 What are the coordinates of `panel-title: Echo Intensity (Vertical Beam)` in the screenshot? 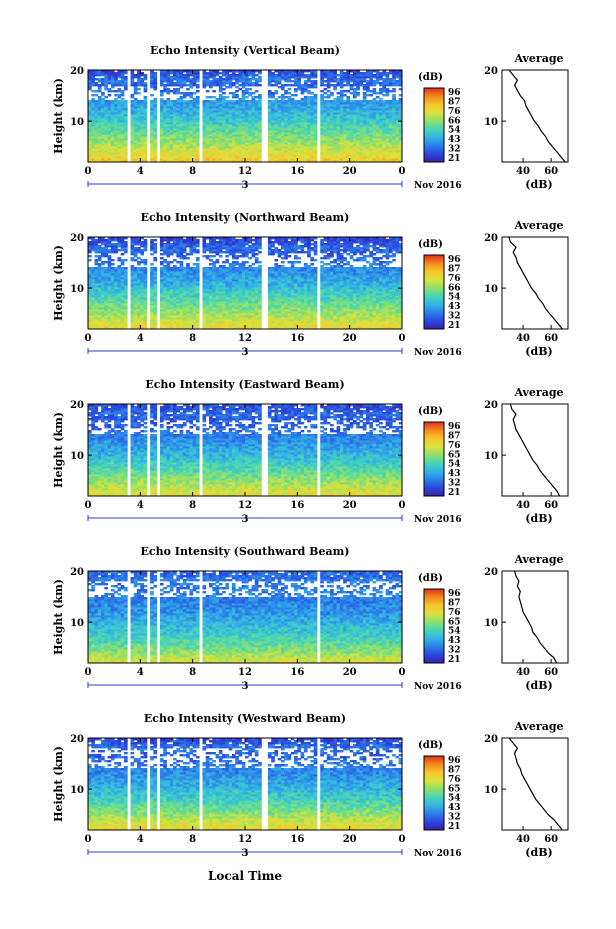 It's located at (245, 50).